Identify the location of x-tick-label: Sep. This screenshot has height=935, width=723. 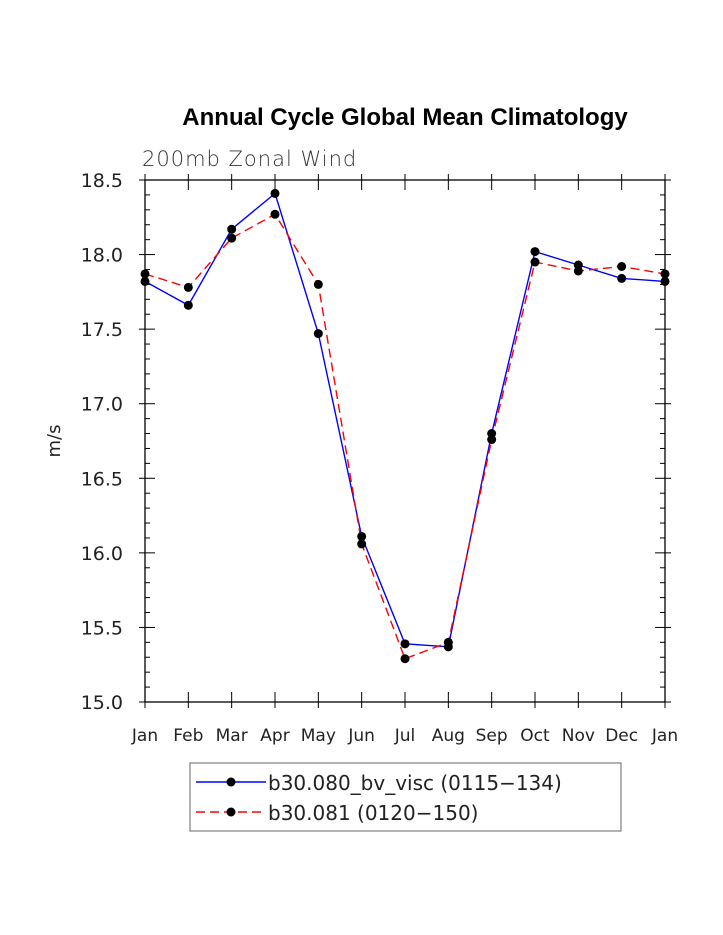
(492, 736).